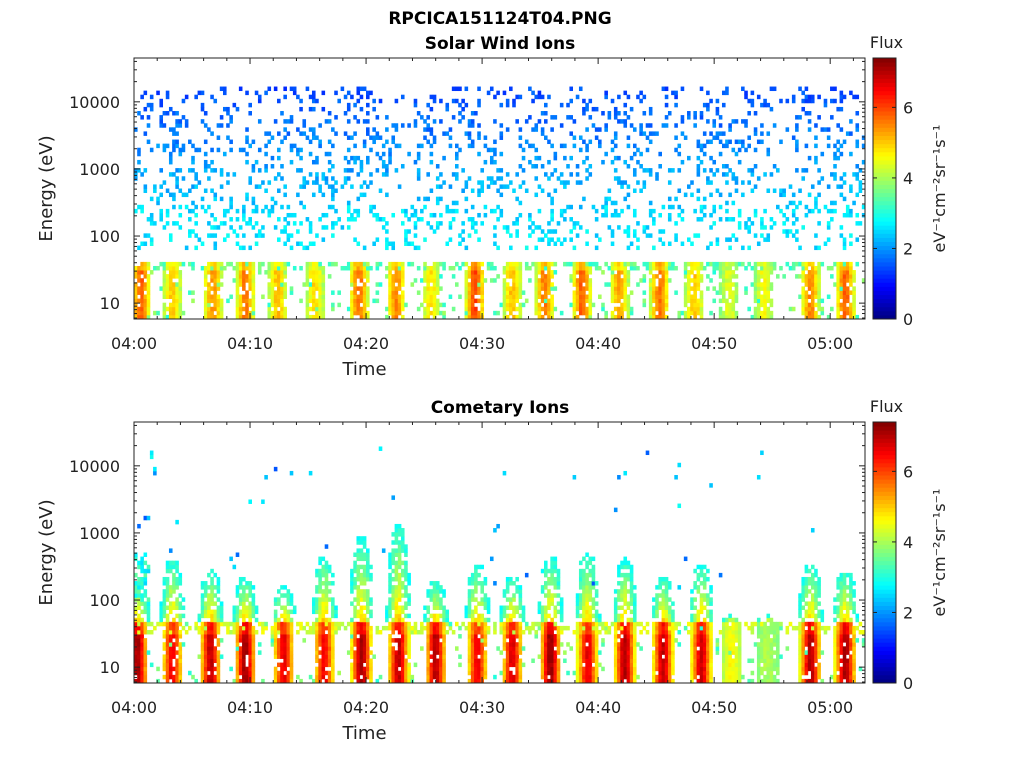  Describe the element at coordinates (499, 19) in the screenshot. I see `figure-title: RPCICA151124T04.PNG` at that location.